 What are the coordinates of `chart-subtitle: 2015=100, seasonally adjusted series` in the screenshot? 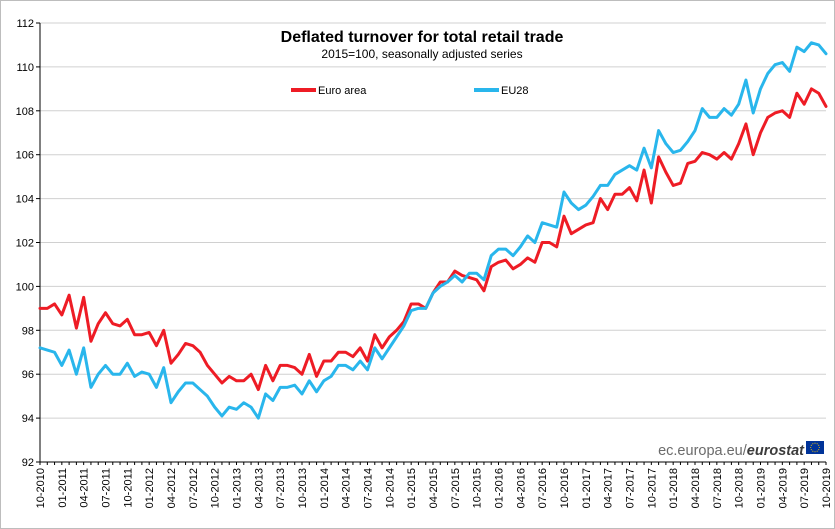 It's located at (421, 54).